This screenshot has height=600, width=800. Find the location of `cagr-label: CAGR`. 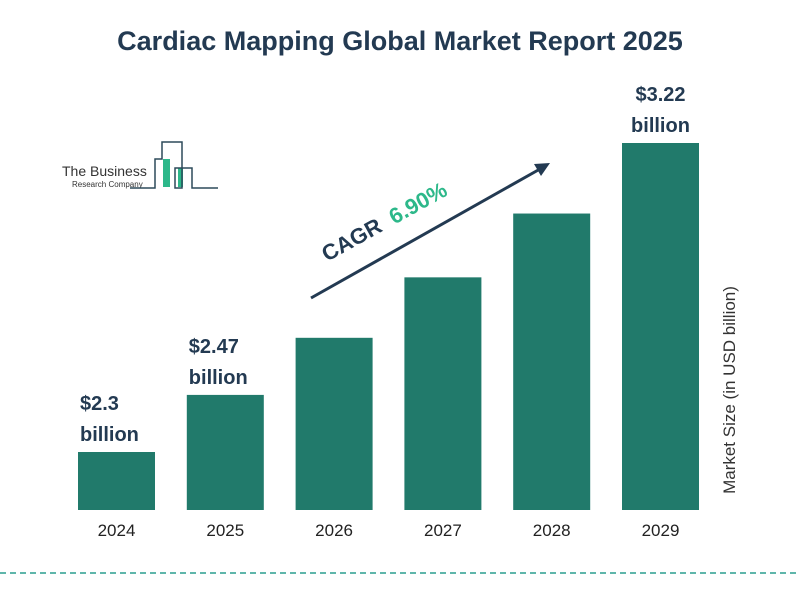

cagr-label: CAGR is located at coordinates (351, 239).